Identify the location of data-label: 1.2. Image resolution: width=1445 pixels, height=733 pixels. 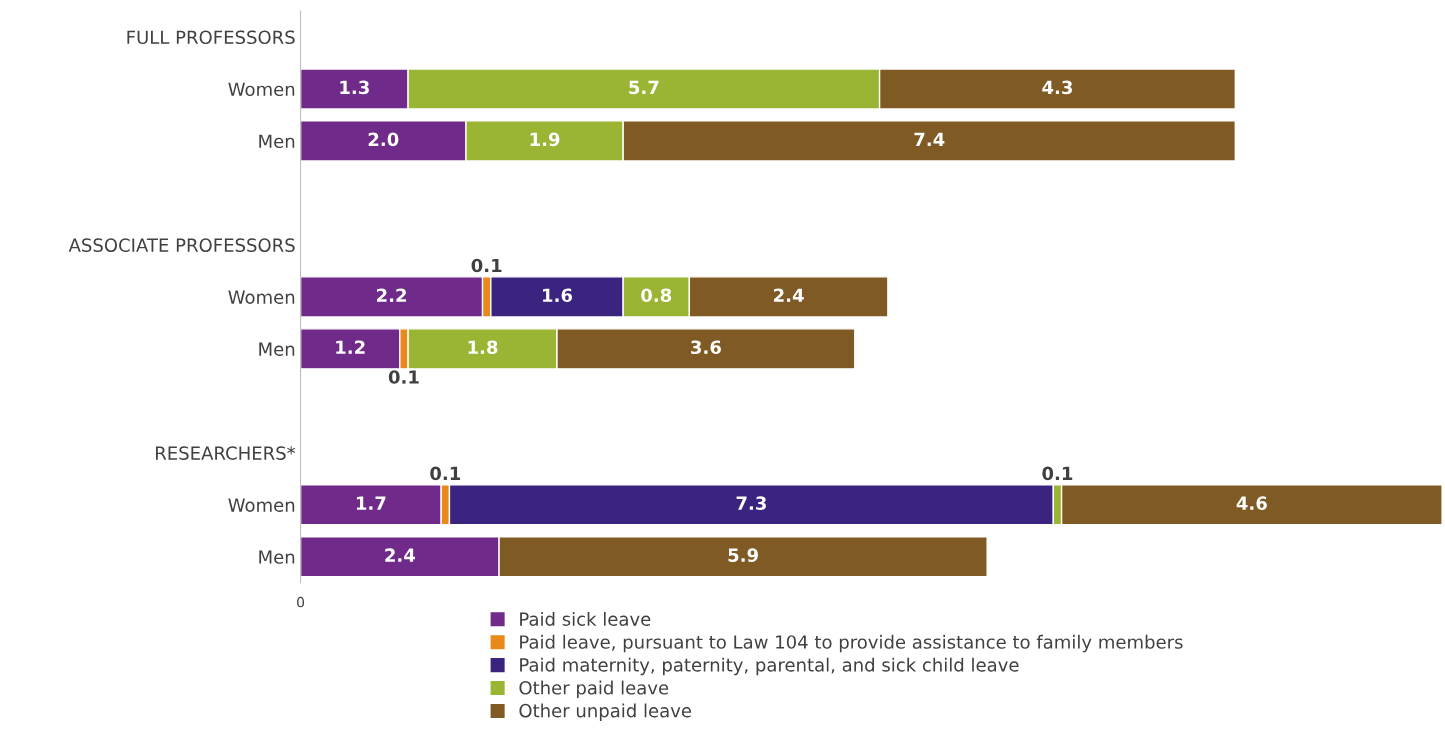
(350, 347).